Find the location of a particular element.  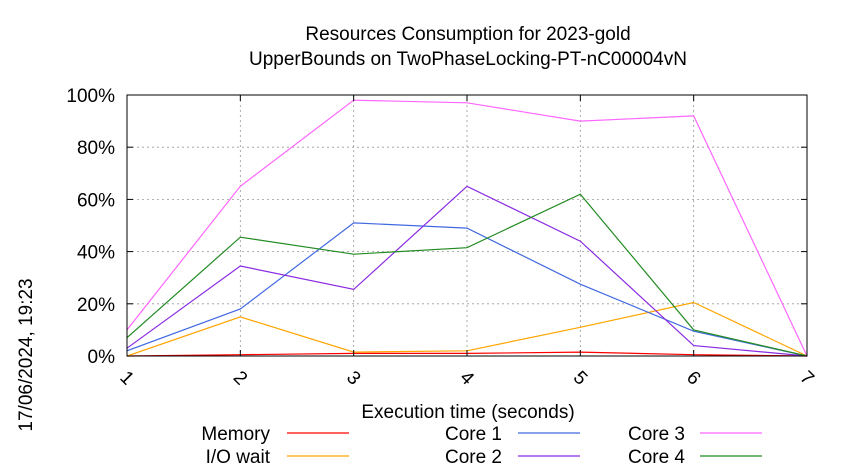

x-tick-label: 6 is located at coordinates (693, 378).